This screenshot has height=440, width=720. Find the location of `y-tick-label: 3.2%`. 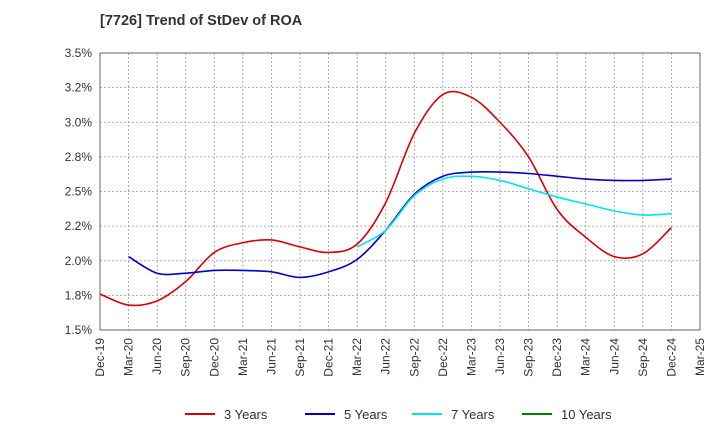

y-tick-label: 3.2% is located at coordinates (79, 88).